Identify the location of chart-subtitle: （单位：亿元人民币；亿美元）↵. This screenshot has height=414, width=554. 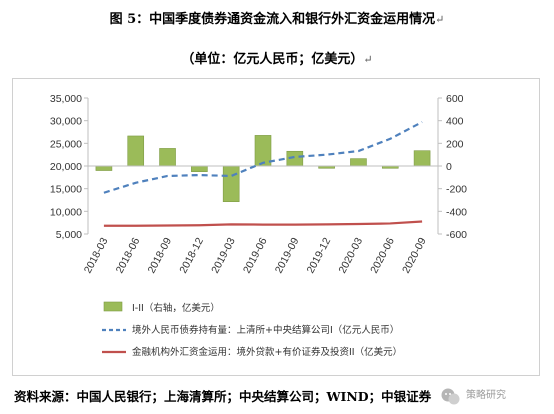
(277, 57).